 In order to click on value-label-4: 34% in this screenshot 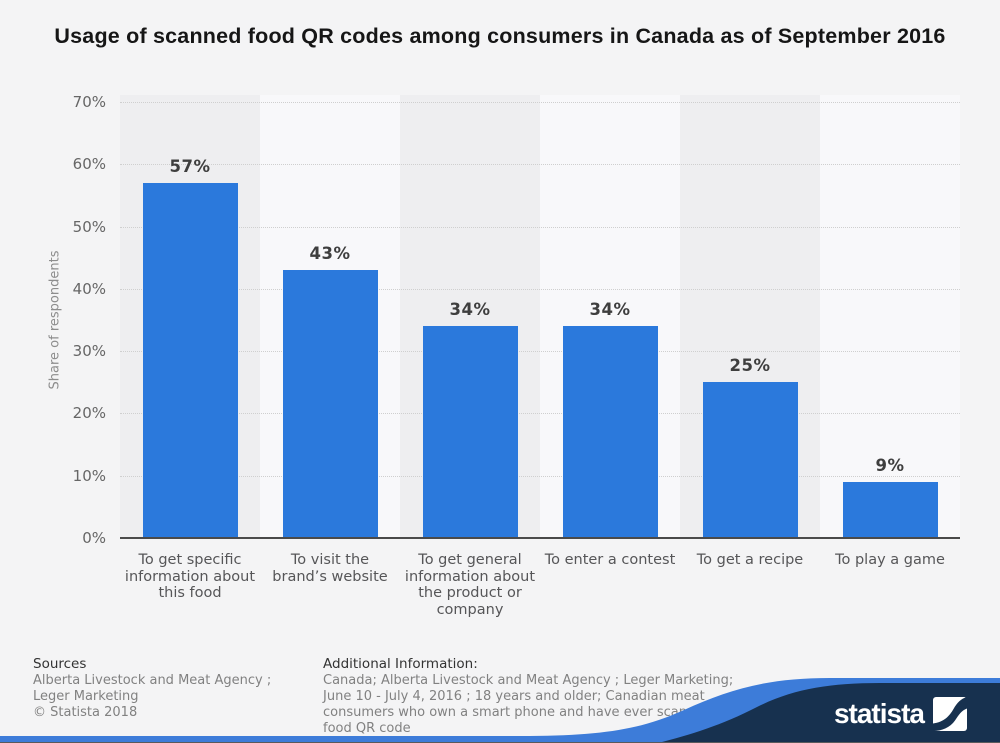, I will do `click(610, 309)`.